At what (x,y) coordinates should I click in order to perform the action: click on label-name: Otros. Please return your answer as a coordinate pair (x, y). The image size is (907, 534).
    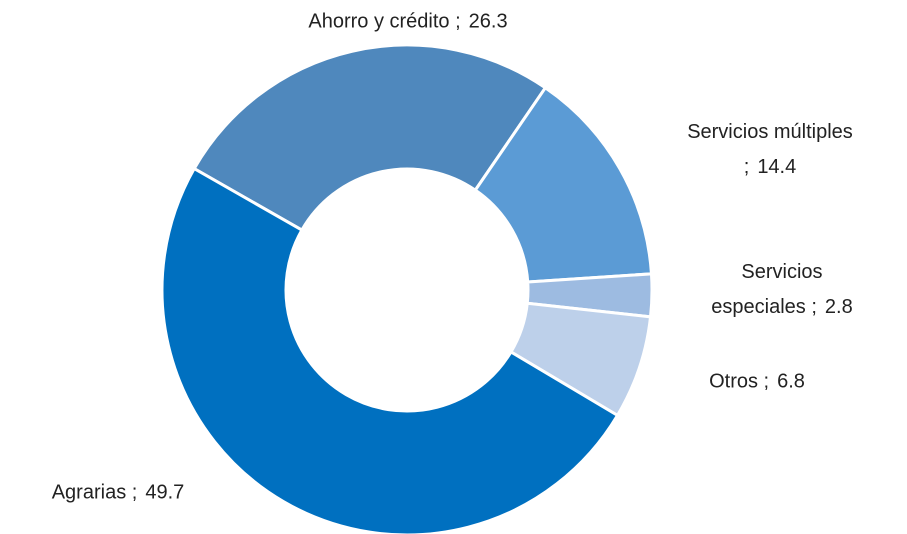
    Looking at the image, I should click on (733, 381).